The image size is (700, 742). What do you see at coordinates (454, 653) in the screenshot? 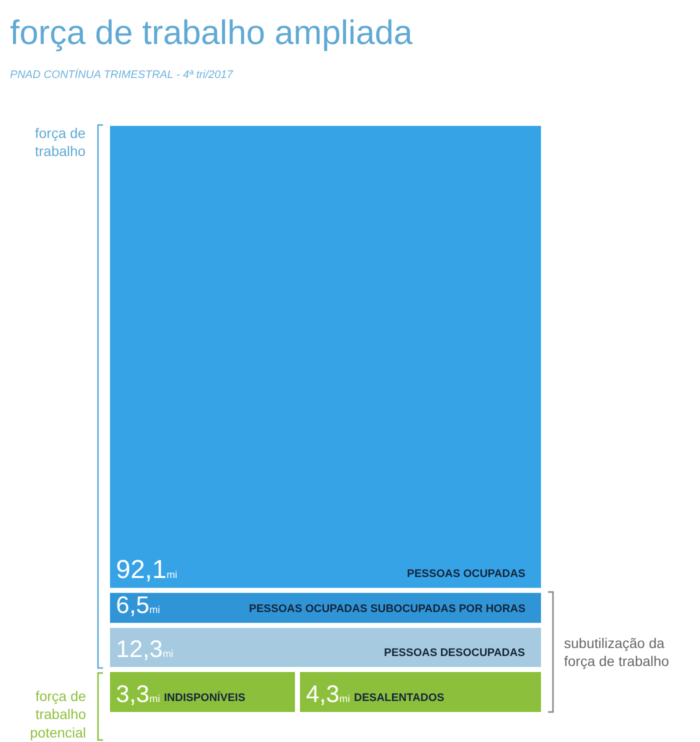
I see `category-label: PESSOAS DESOCUPADAS` at bounding box center [454, 653].